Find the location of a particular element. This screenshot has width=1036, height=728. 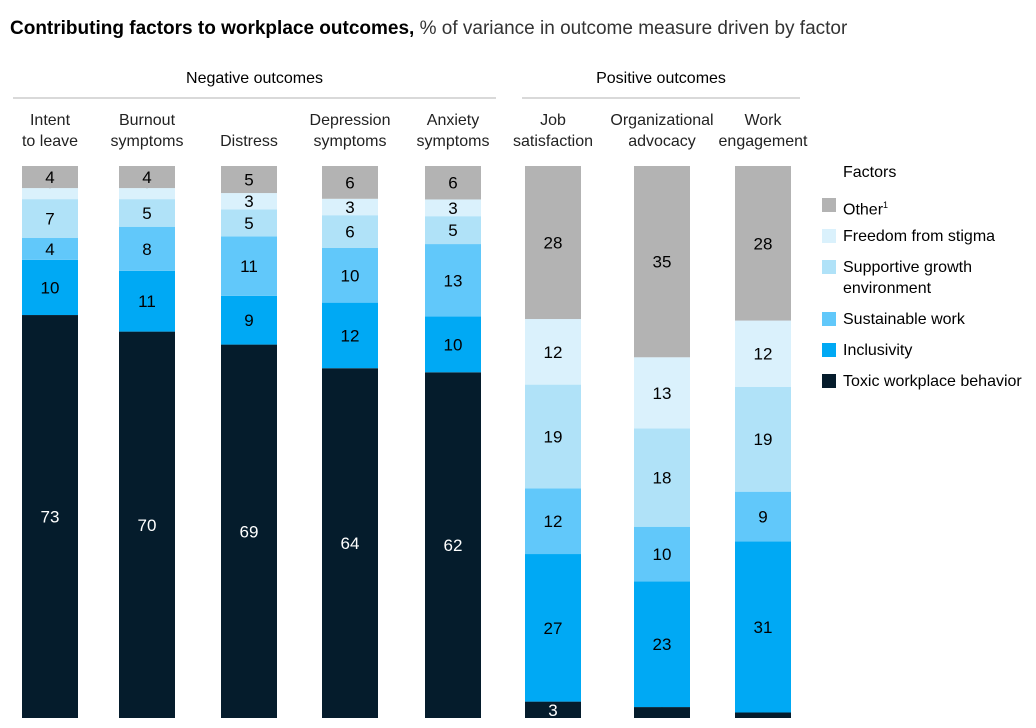

data-label: 31 is located at coordinates (763, 627).